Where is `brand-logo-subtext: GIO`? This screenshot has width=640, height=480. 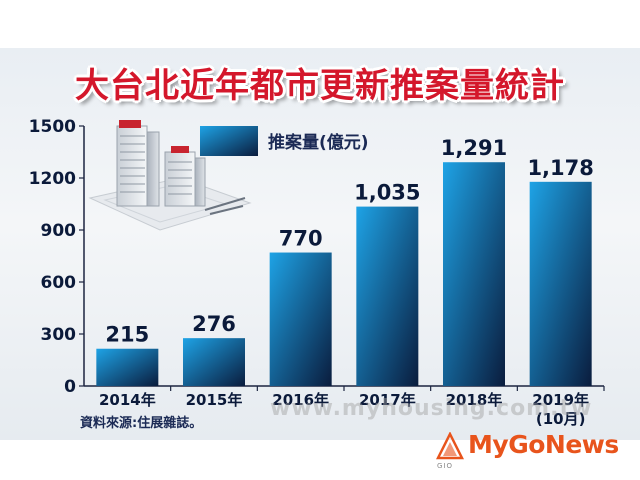 brand-logo-subtext: GIO is located at coordinates (445, 466).